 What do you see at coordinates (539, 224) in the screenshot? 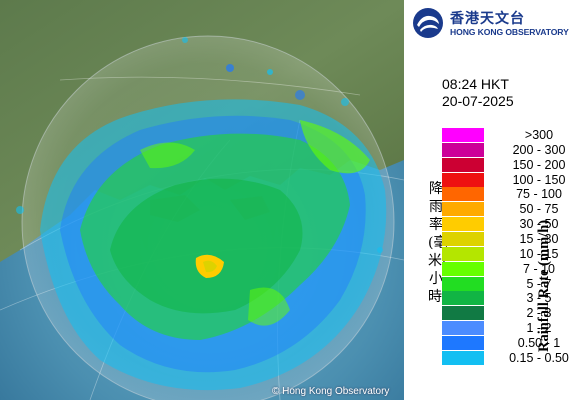
I see `legend-label: 30 - 50` at bounding box center [539, 224].